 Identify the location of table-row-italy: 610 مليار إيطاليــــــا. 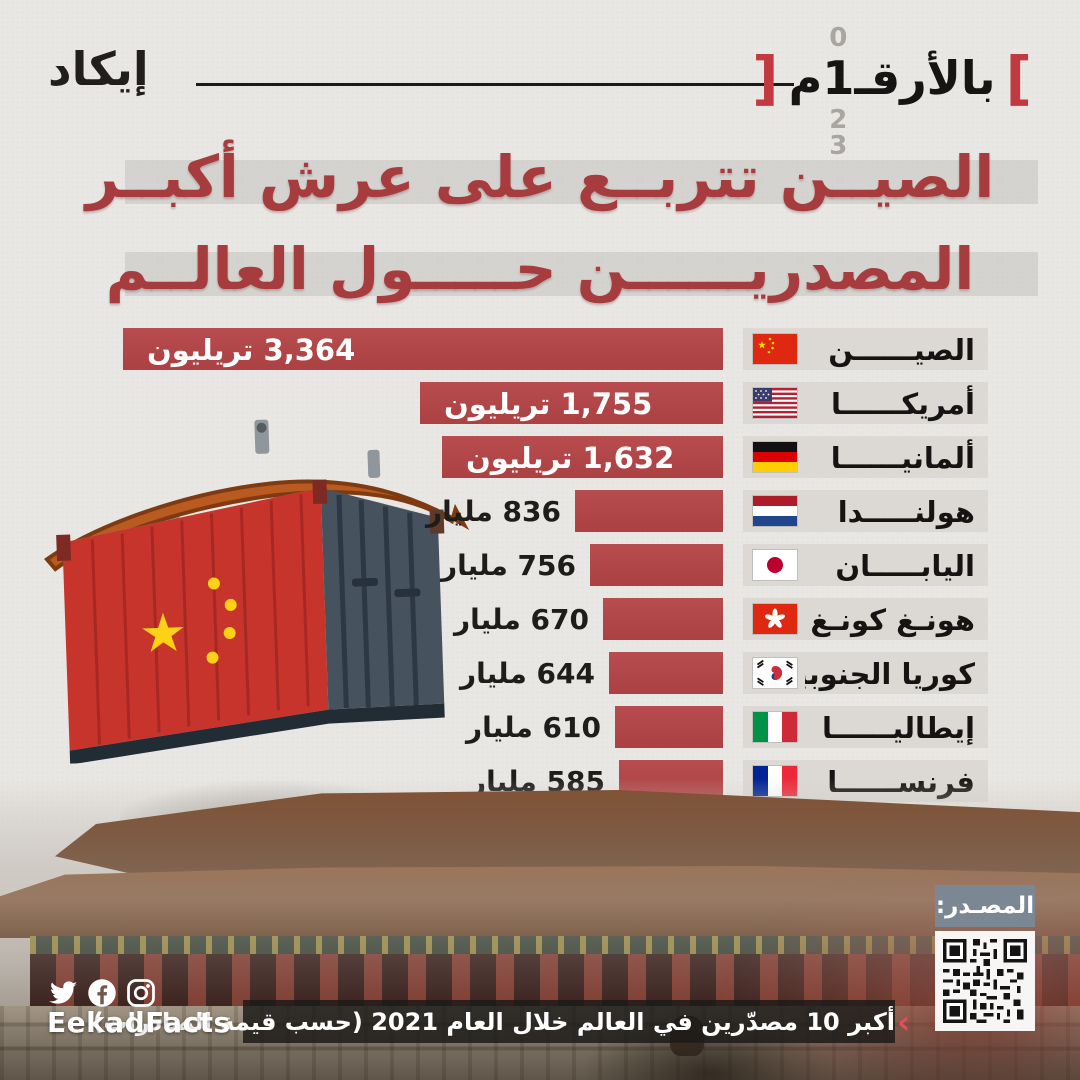
(555, 727).